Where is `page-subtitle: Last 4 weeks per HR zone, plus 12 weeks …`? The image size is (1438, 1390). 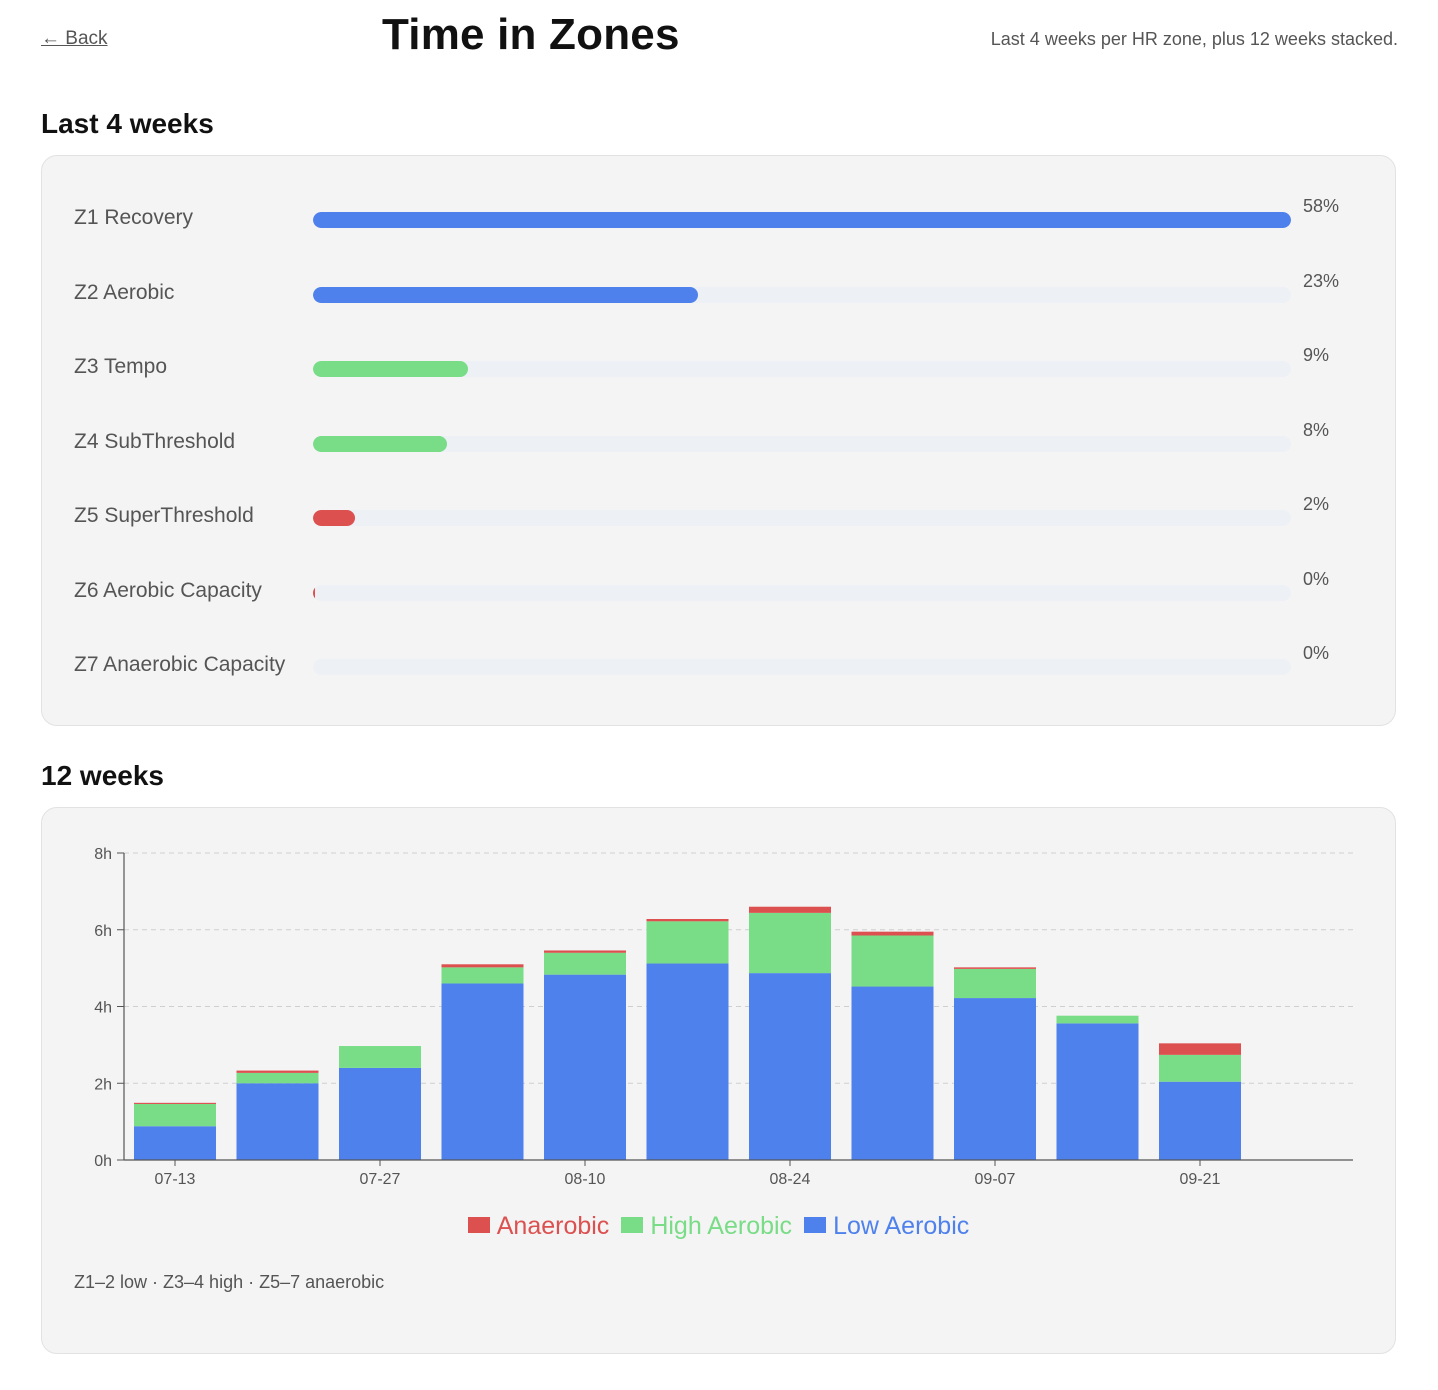 page-subtitle: Last 4 weeks per HR zone, plus 12 weeks … is located at coordinates (1194, 39).